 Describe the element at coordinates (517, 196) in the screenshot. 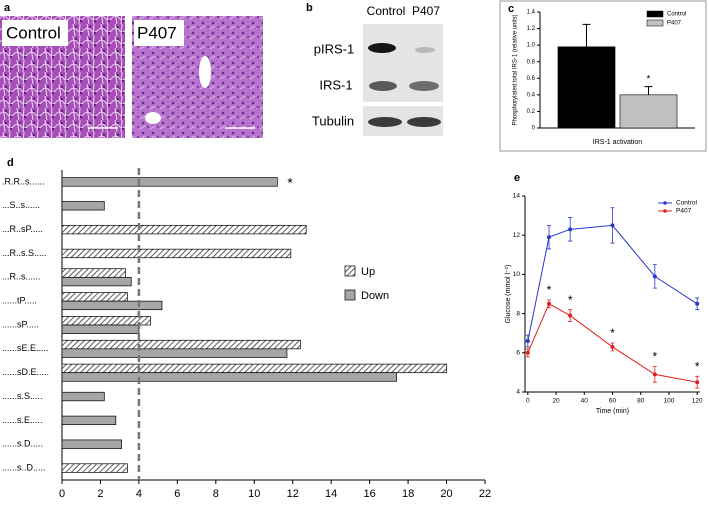

I see `y-tick-label: 14` at that location.